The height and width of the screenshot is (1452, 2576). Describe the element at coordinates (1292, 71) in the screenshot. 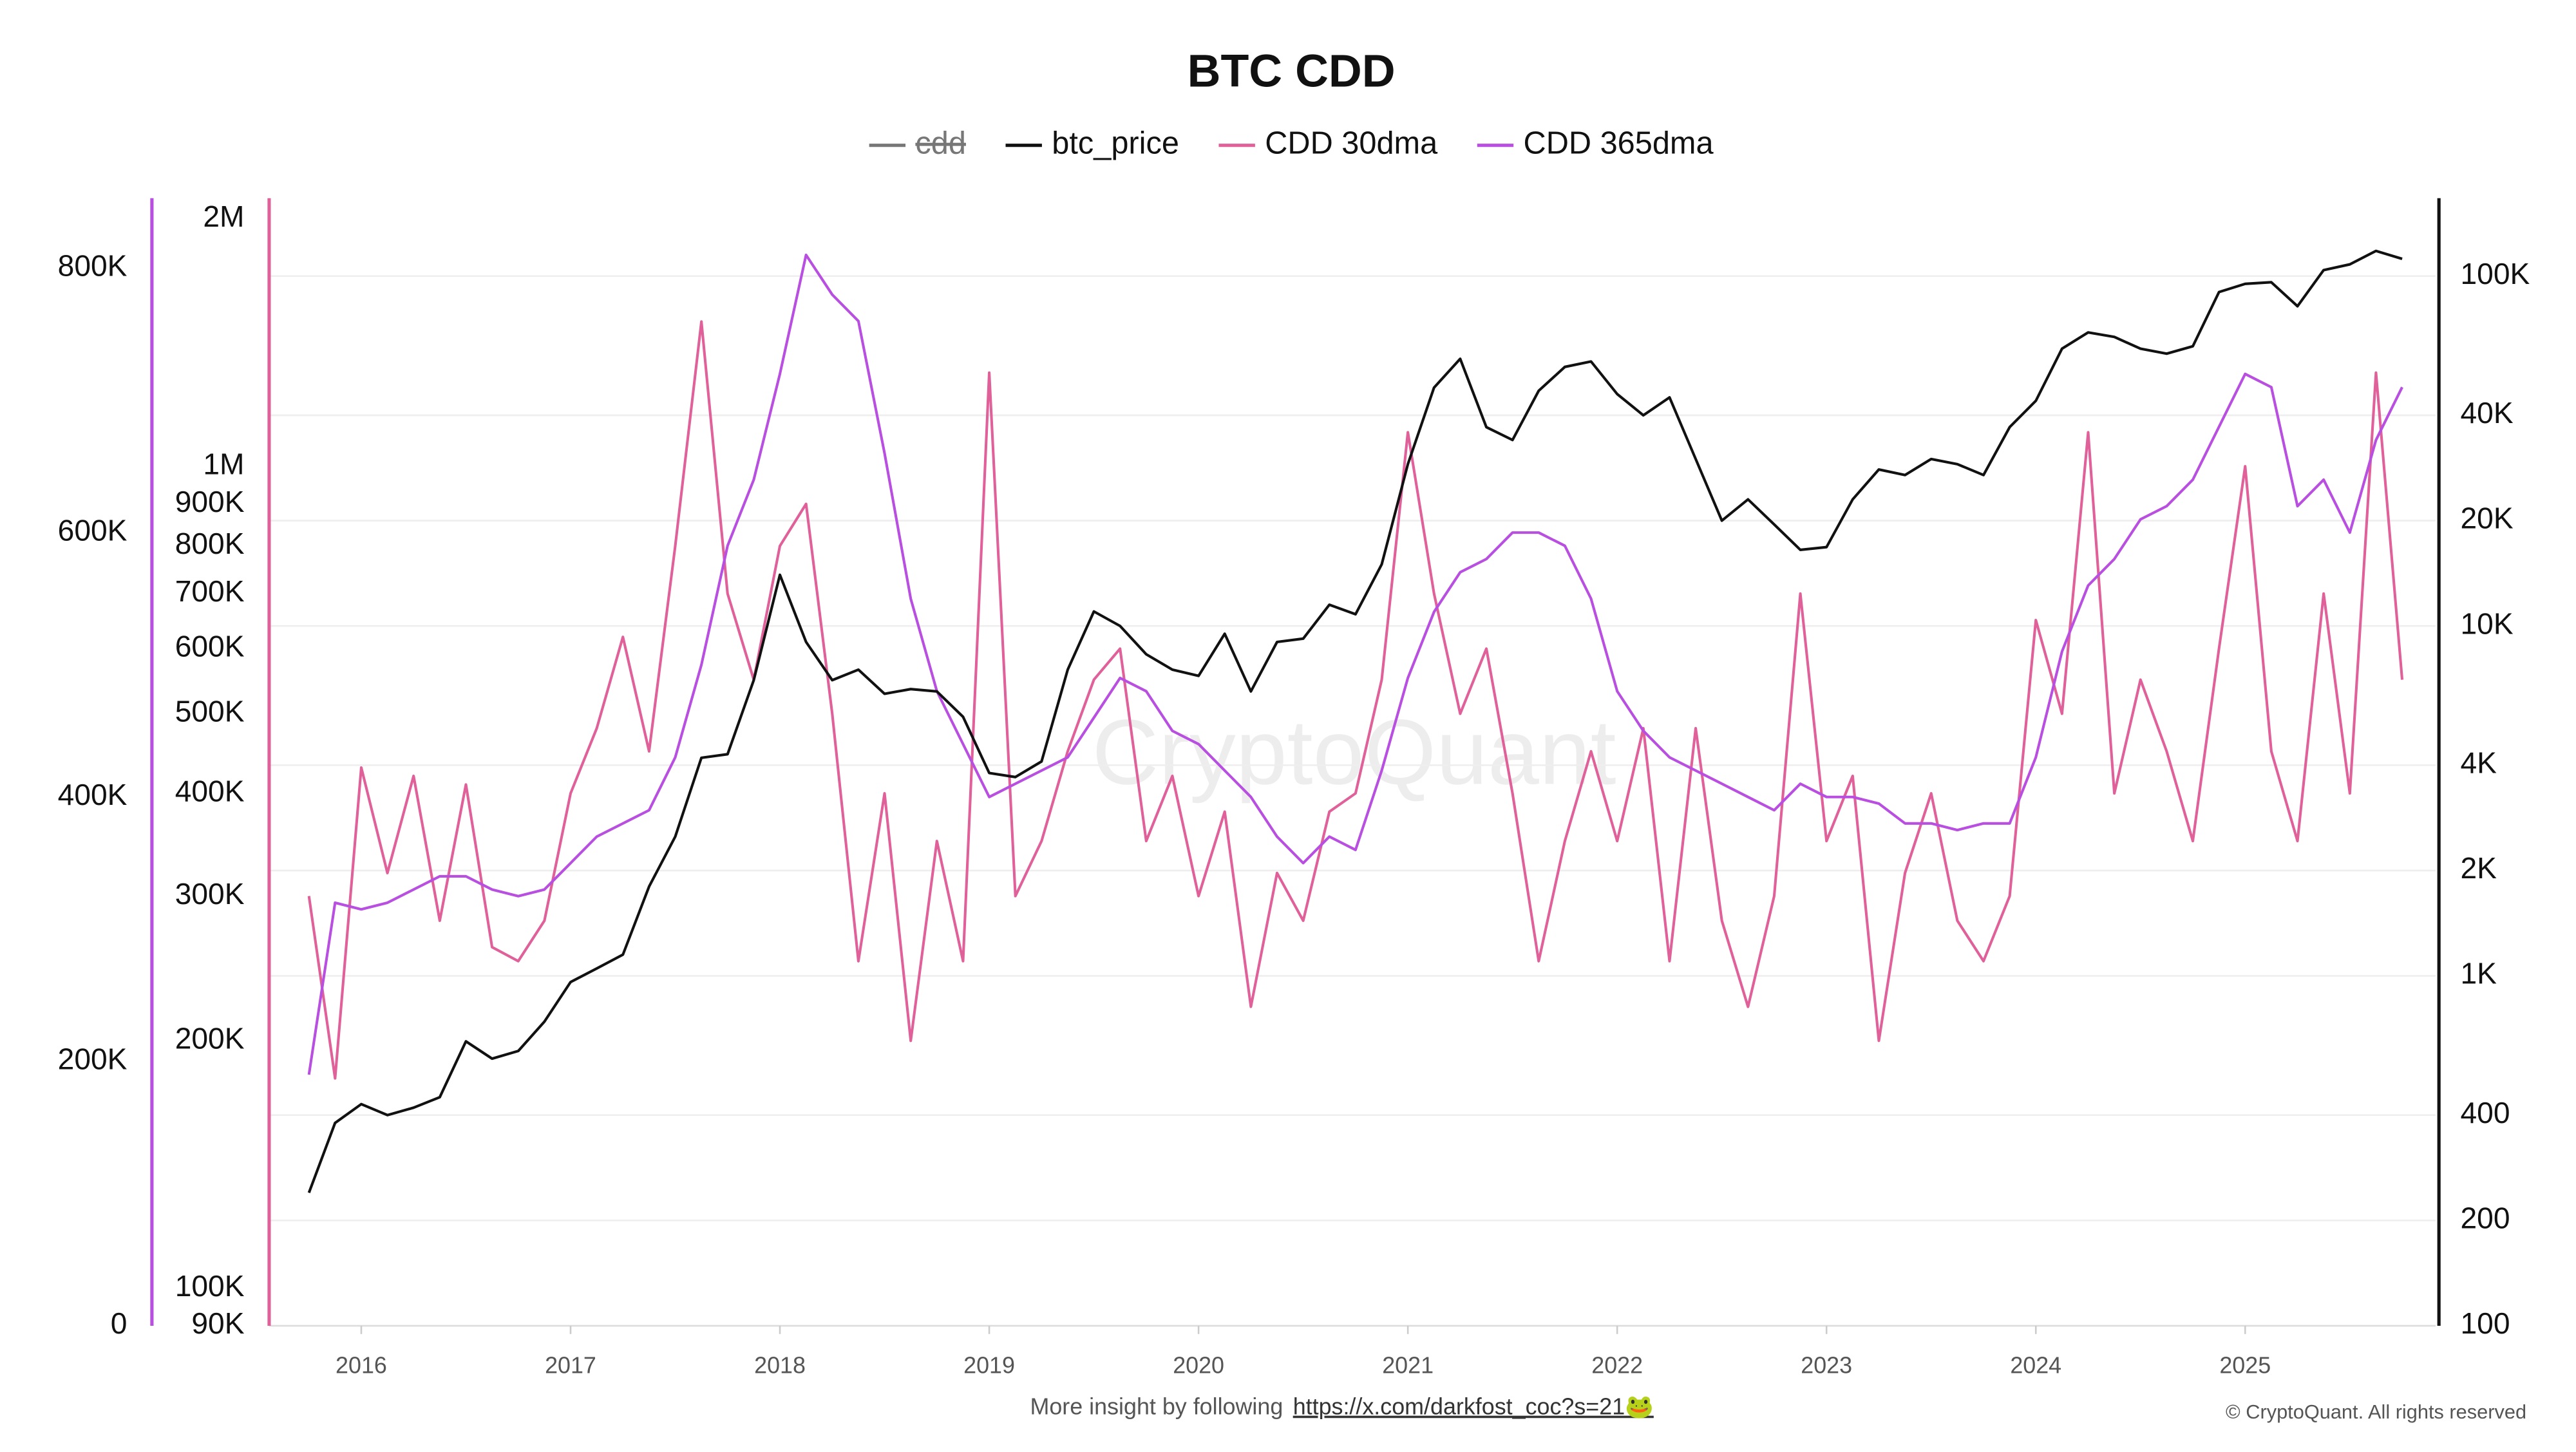

I see `chart-title: BTC CDD` at that location.